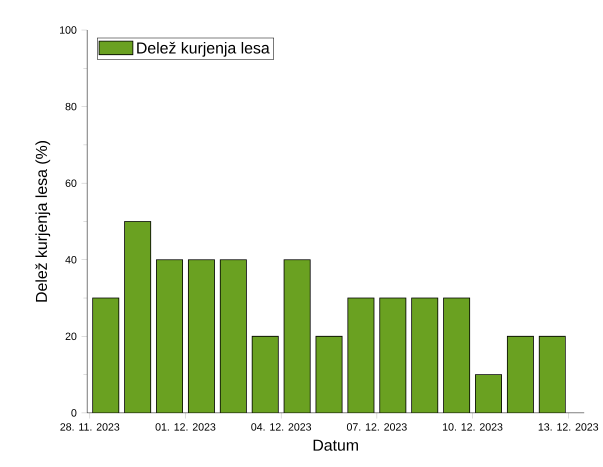  I want to click on y-axis-title: Delež kurjenja lesa (%), so click(42, 221).